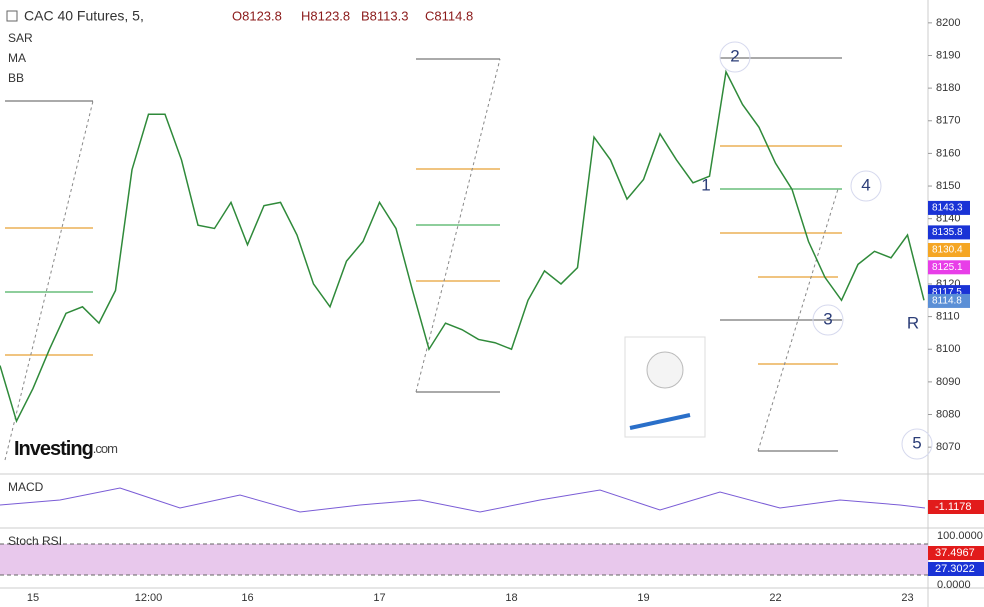 This screenshot has width=984, height=607. Describe the element at coordinates (948, 349) in the screenshot. I see `y-tick-label: 8100` at that location.